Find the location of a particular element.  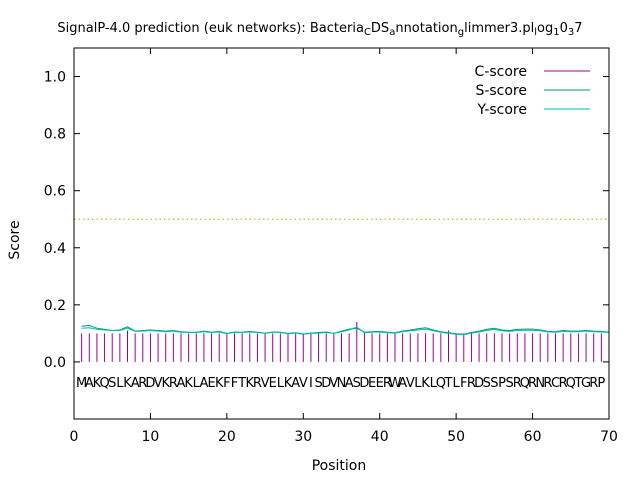

legend-label: C-score is located at coordinates (501, 72).